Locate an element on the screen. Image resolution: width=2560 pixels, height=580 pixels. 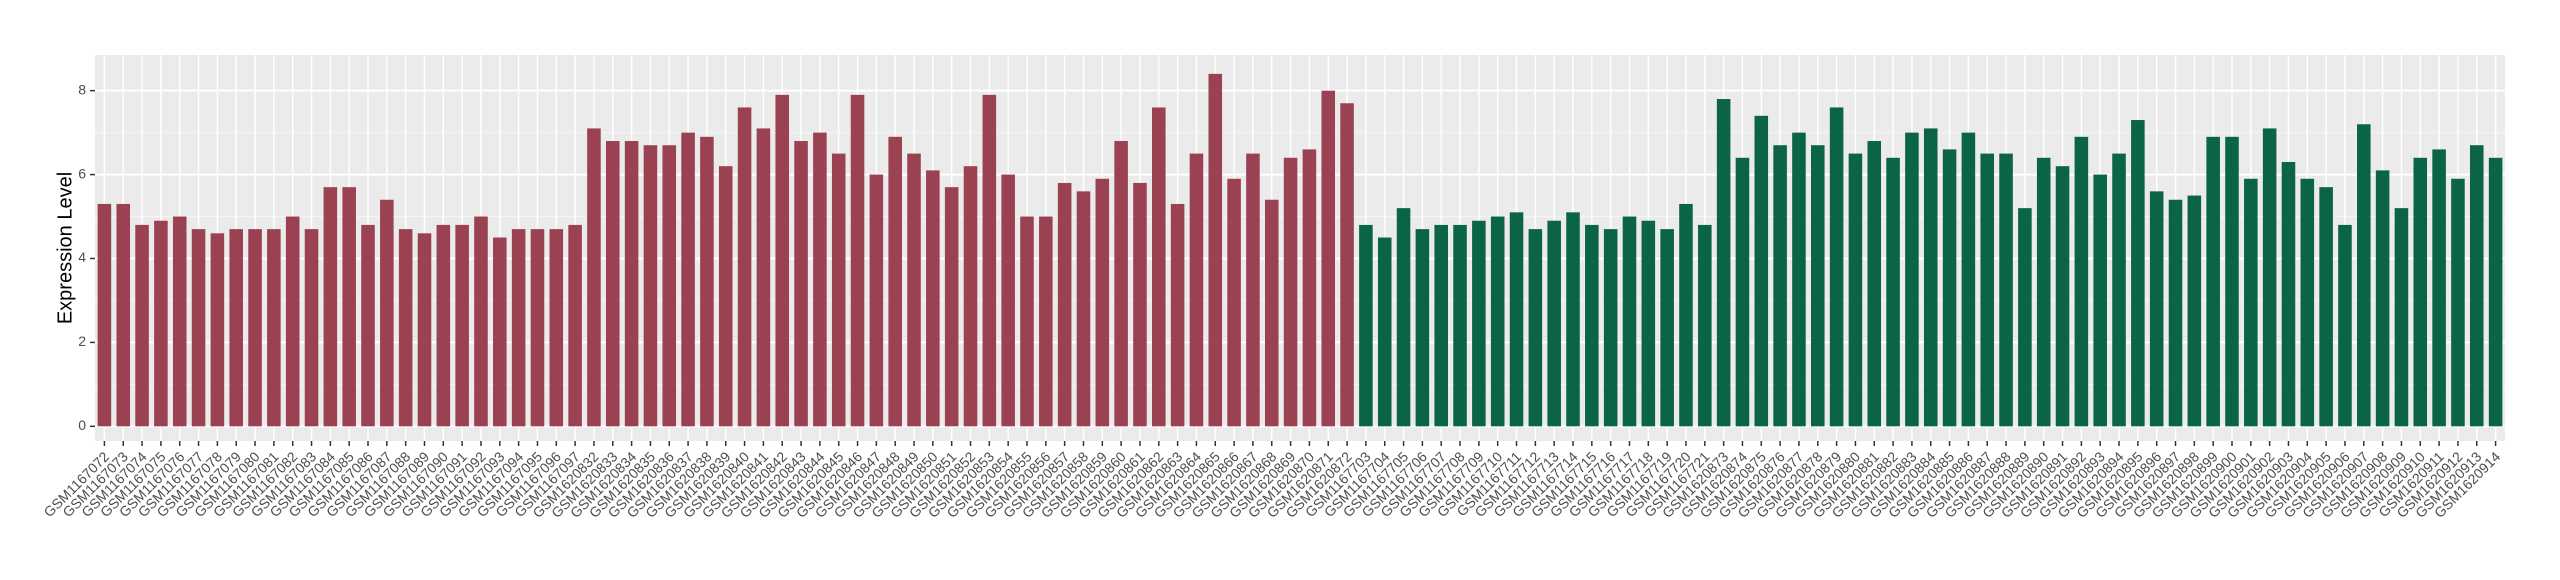
y-tick-label: 2 is located at coordinates (82, 341).